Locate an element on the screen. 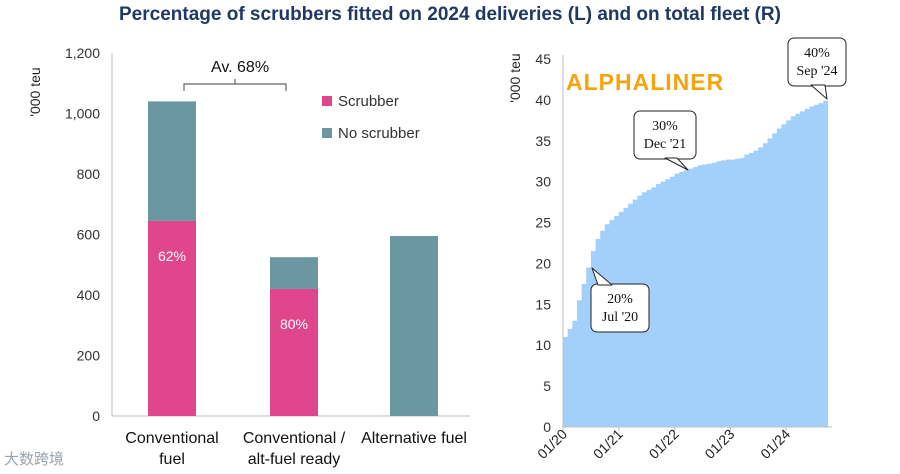 This screenshot has width=900, height=474. left-y-axis-label: '000 teu is located at coordinates (35, 91).